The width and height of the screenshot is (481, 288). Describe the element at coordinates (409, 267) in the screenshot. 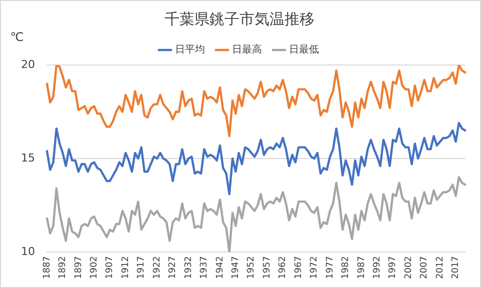

I see `x-tick-label: 2002` at that location.